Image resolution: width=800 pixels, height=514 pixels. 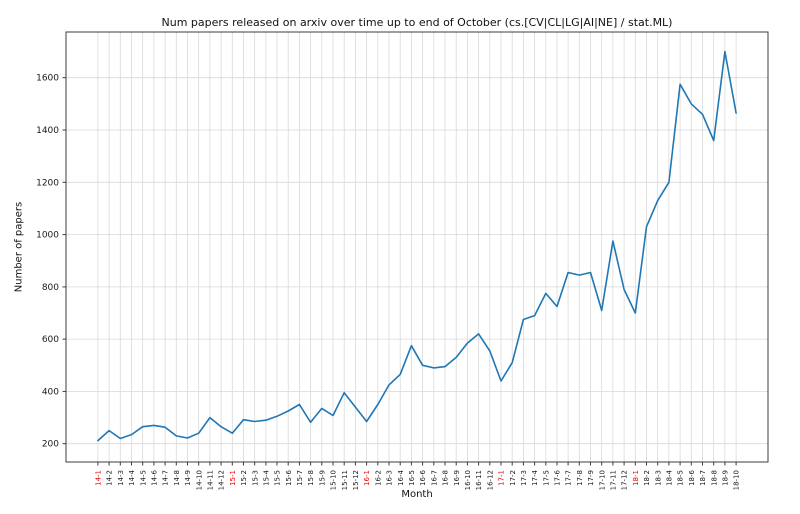 I want to click on svg-text: 18-8, so click(x=714, y=478).